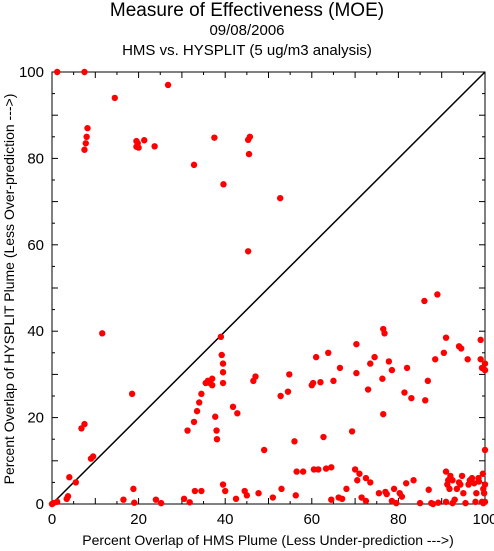 This screenshot has height=551, width=494. What do you see at coordinates (52, 519) in the screenshot?
I see `x-tick-label: 0` at bounding box center [52, 519].